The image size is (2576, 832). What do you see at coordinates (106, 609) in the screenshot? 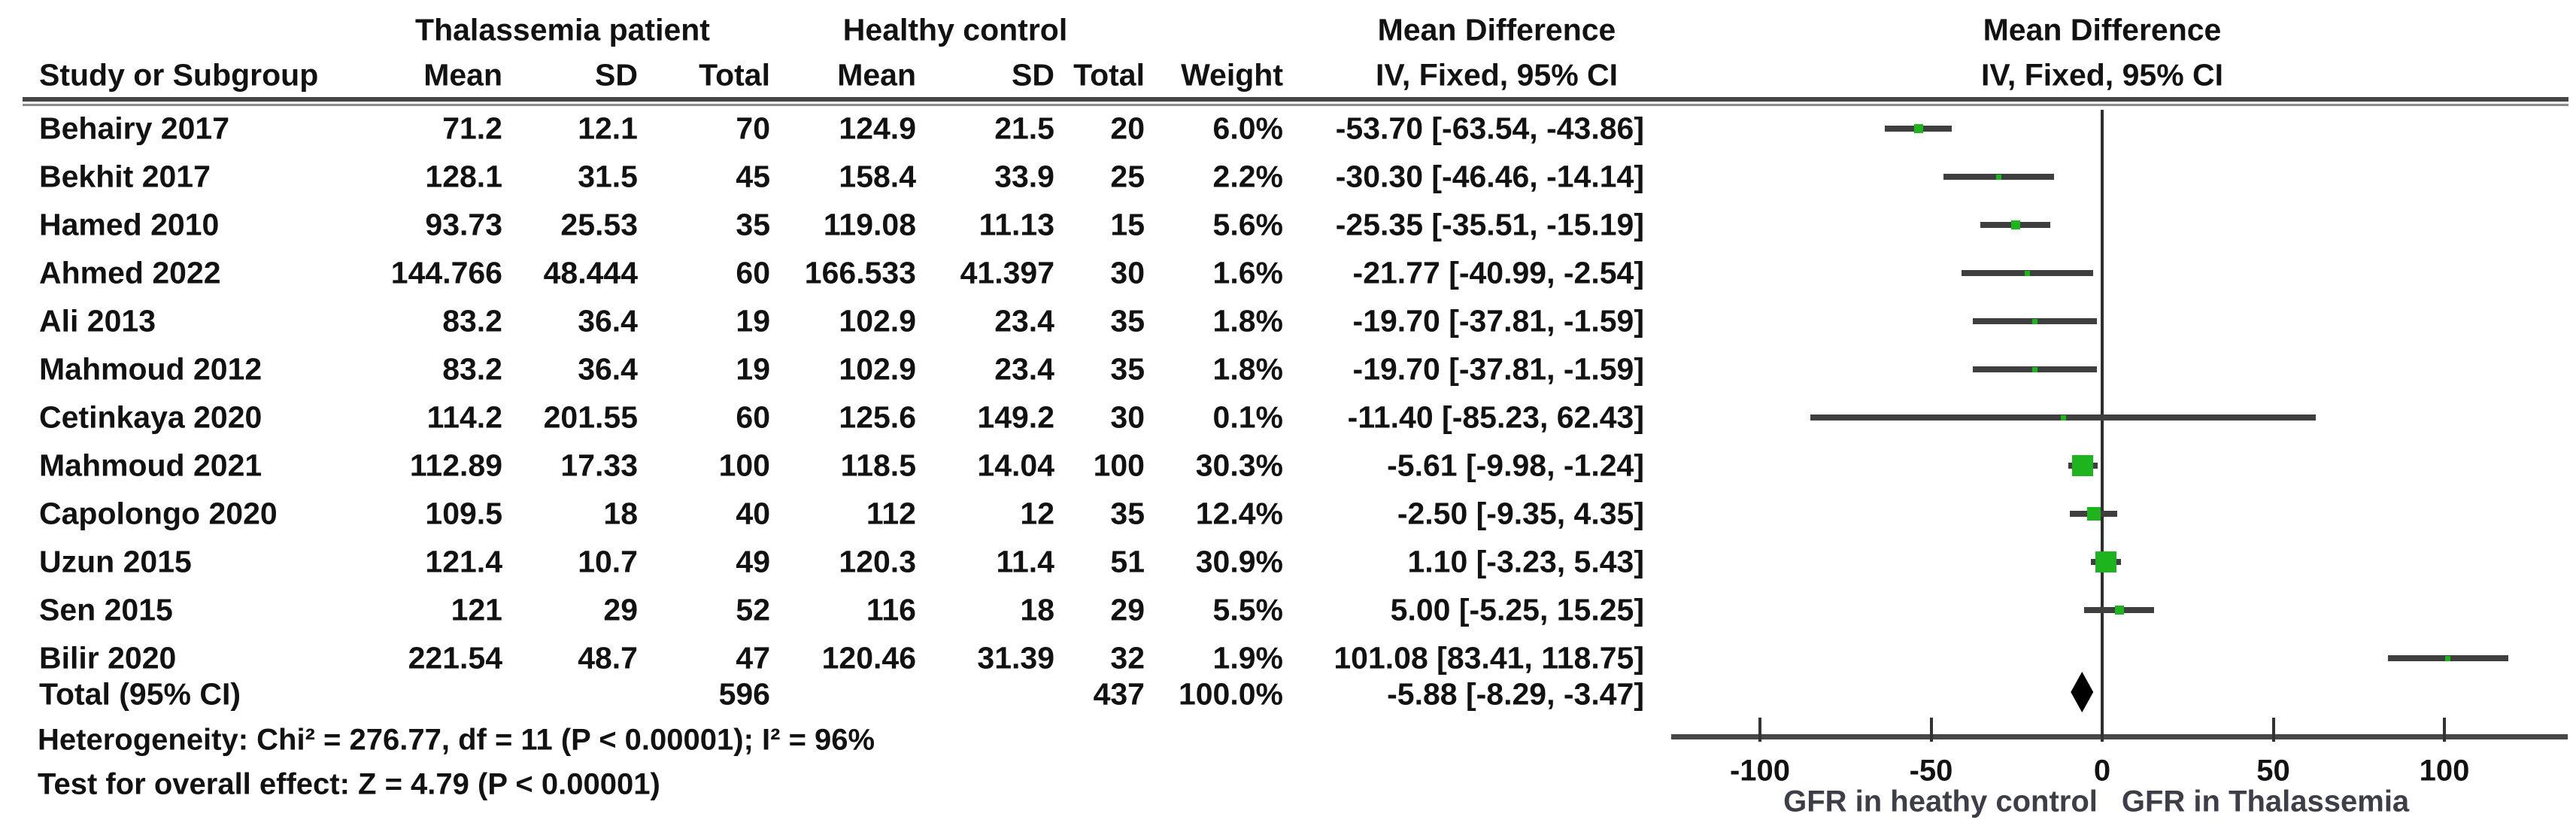
I see `study-label: Sen 2015` at bounding box center [106, 609].